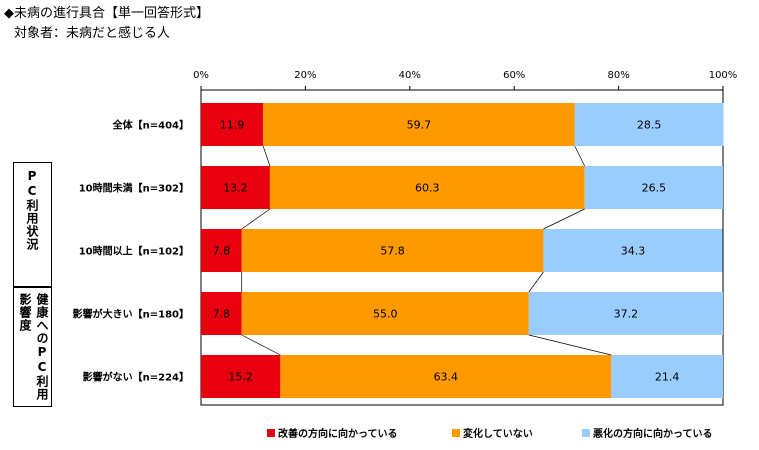 This screenshot has height=450, width=759. Describe the element at coordinates (32, 210) in the screenshot. I see `group-label-pc-usage: PC利用状況` at that location.